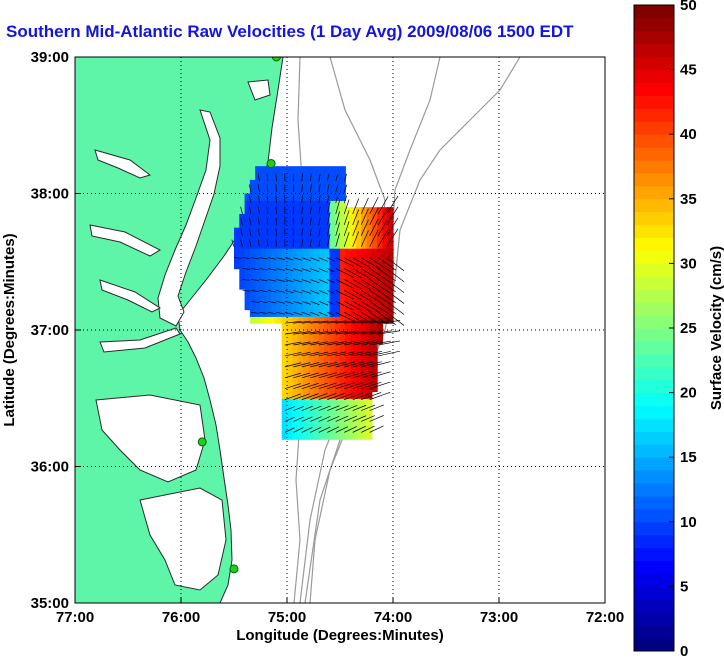 The height and width of the screenshot is (659, 724). What do you see at coordinates (189, 218) in the screenshot?
I see `chesapeake-bay` at bounding box center [189, 218].